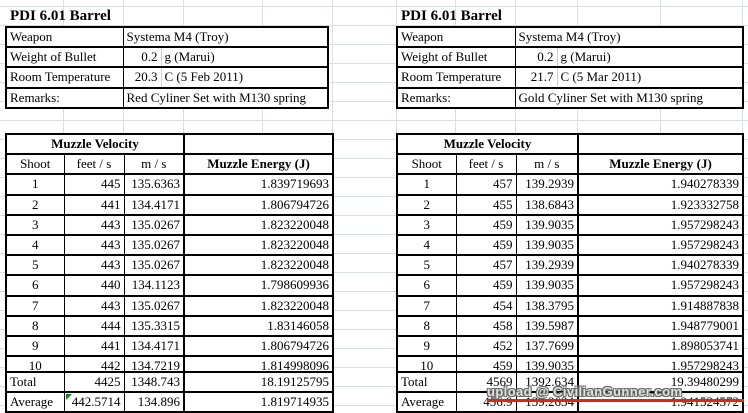 Image resolution: width=748 pixels, height=413 pixels. I want to click on cell-shoot: 8, so click(426, 325).